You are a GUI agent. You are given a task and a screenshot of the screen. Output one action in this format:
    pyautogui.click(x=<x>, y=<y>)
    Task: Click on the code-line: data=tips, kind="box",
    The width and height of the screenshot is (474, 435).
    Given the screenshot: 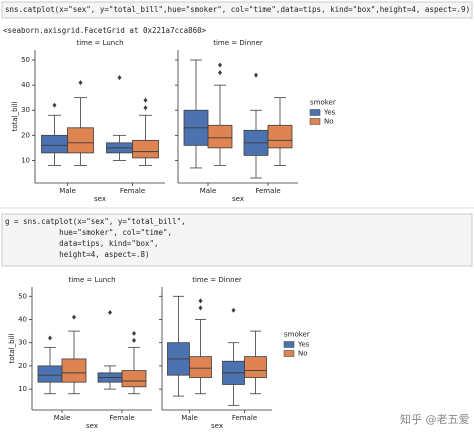 What is the action you would take?
    pyautogui.click(x=82, y=243)
    